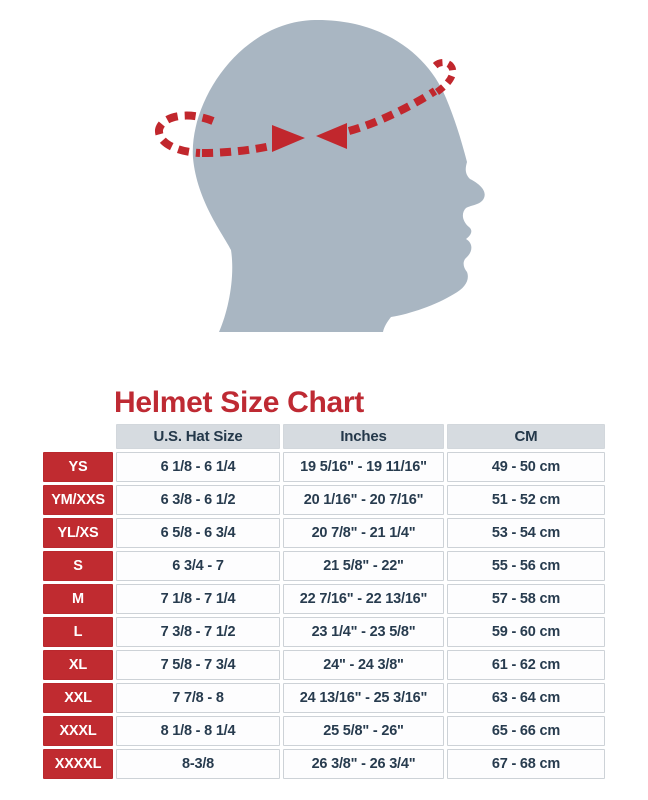 The width and height of the screenshot is (648, 800). Describe the element at coordinates (236, 149) in the screenshot. I see `measuring-tape-lower-dashes` at that location.